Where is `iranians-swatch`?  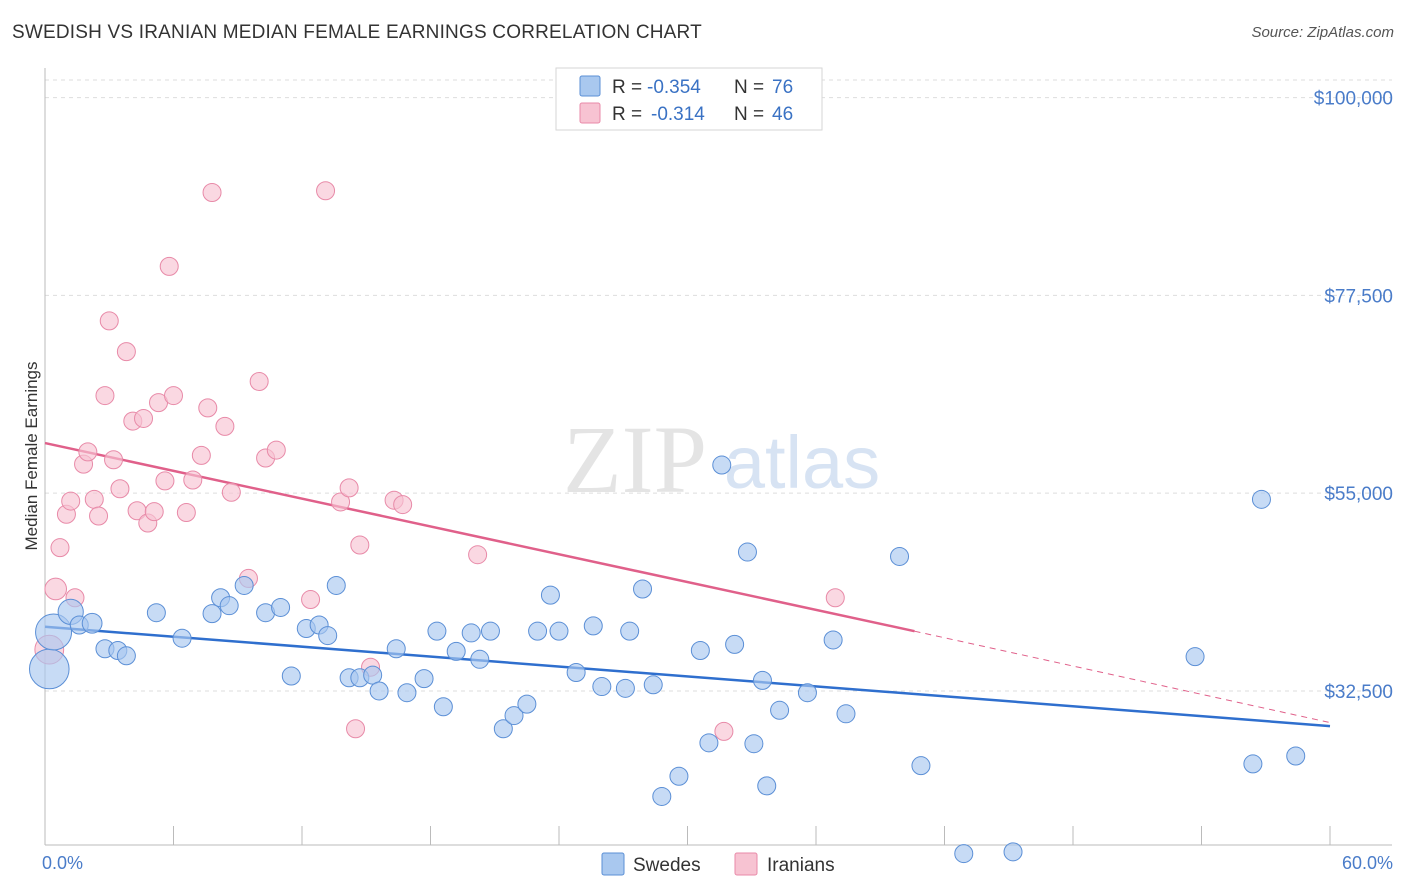
iranians-swatch is located at coordinates (590, 113).